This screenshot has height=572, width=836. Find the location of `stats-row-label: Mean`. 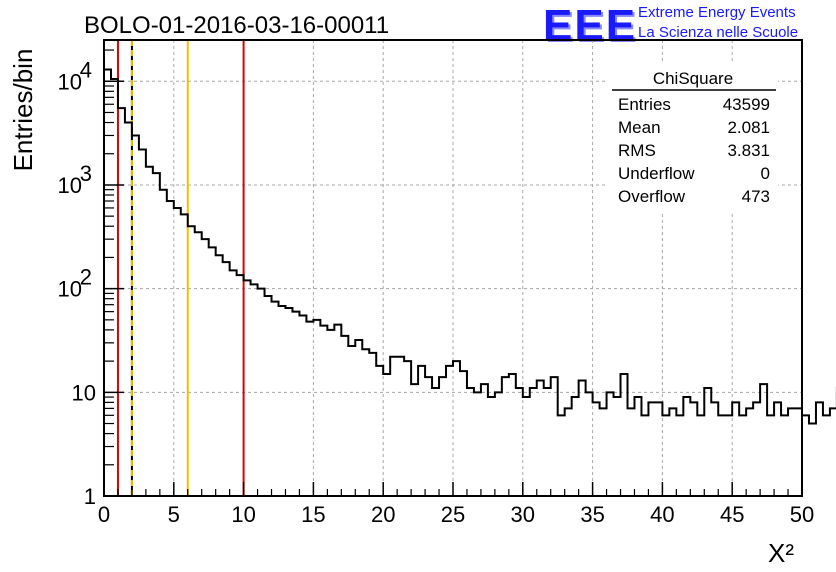

stats-row-label: Mean is located at coordinates (639, 127).